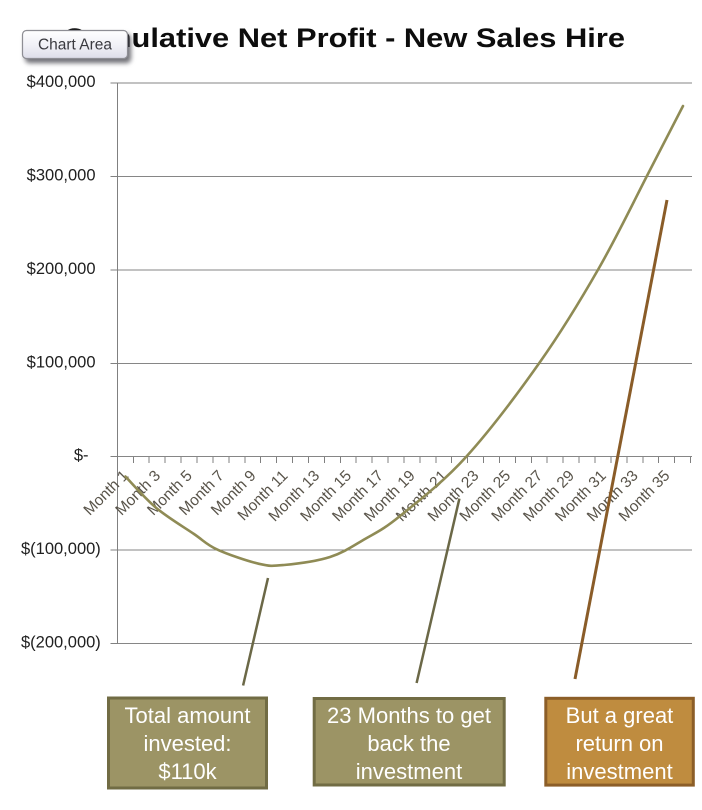 The width and height of the screenshot is (702, 810). Describe the element at coordinates (344, 38) in the screenshot. I see `svg-text:Cumulative Net Profit - New Sa: Cumulative Net Profit - New Sales Hire` at that location.